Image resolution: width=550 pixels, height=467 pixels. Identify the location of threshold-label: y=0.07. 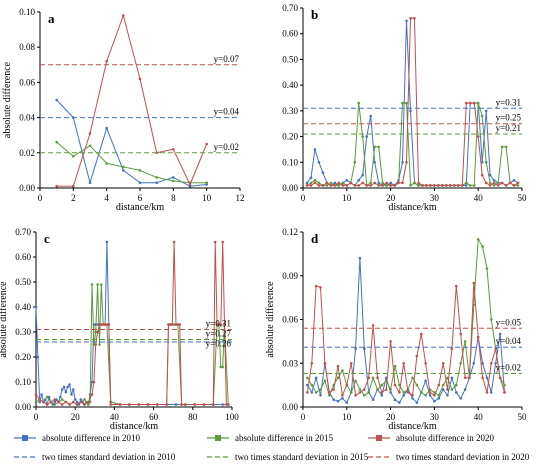
(227, 59).